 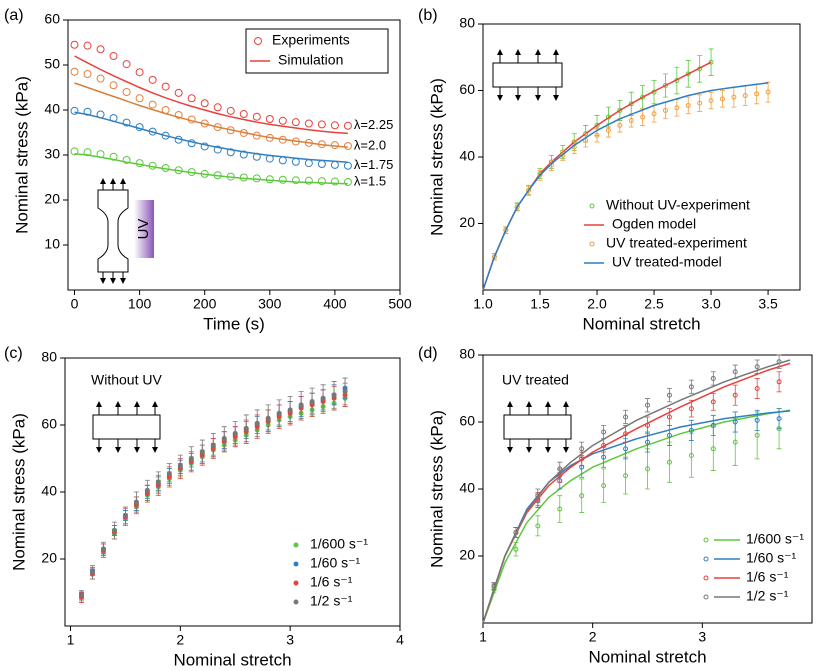 I want to click on legend-frame, so click(x=317, y=51).